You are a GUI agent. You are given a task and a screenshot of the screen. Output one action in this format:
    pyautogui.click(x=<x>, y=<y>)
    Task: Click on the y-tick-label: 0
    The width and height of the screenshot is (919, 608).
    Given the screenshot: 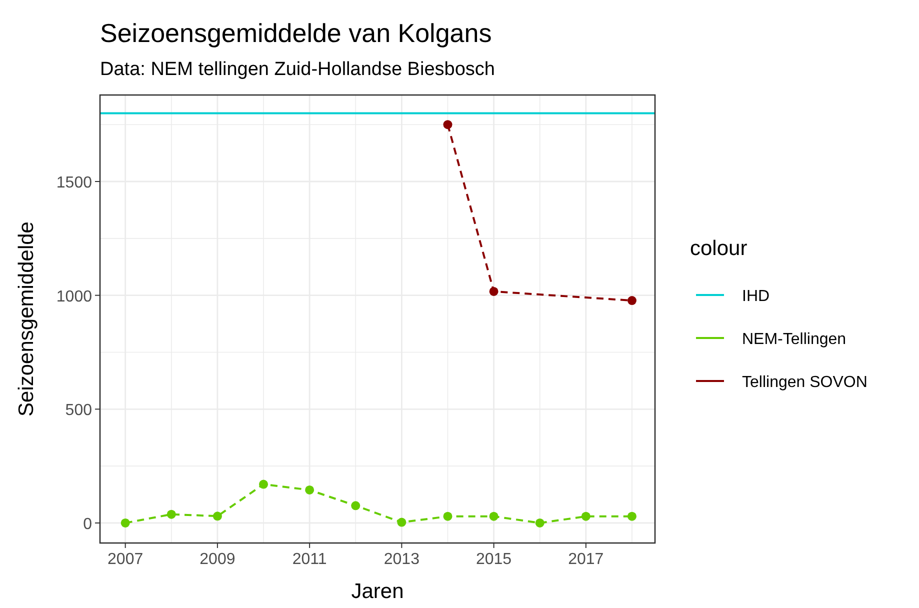 What is the action you would take?
    pyautogui.click(x=87, y=524)
    